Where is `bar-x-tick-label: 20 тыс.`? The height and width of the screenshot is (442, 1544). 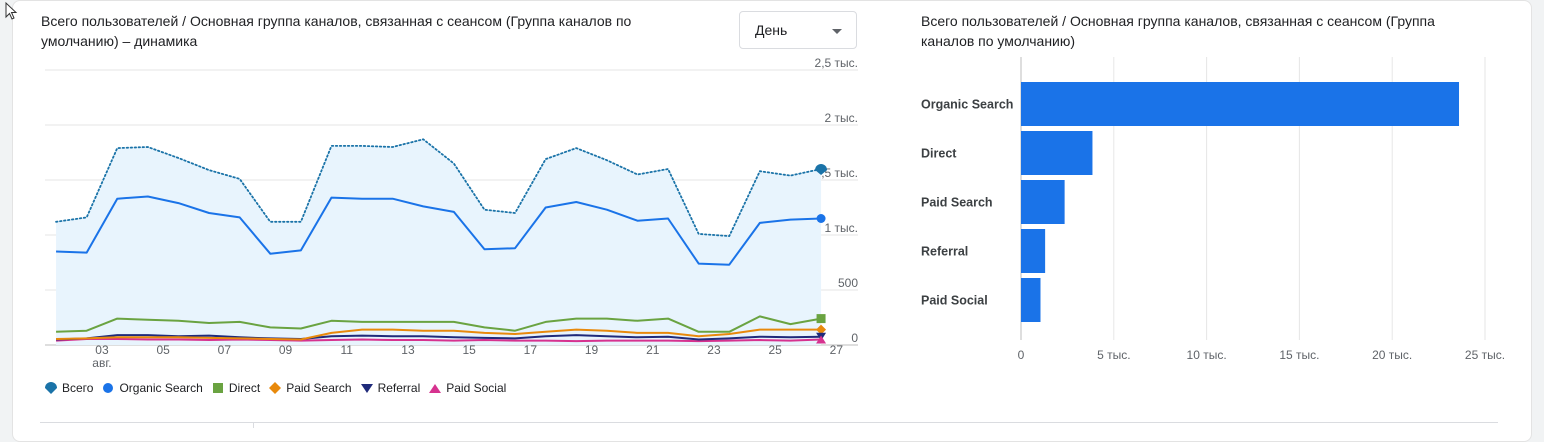
bar-x-tick-label: 20 тыс. is located at coordinates (1392, 355).